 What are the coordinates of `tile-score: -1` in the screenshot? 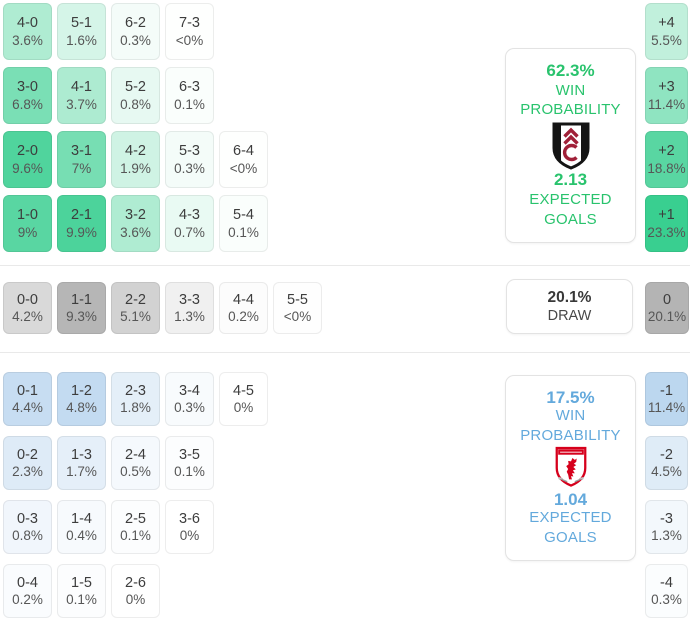 It's located at (666, 390).